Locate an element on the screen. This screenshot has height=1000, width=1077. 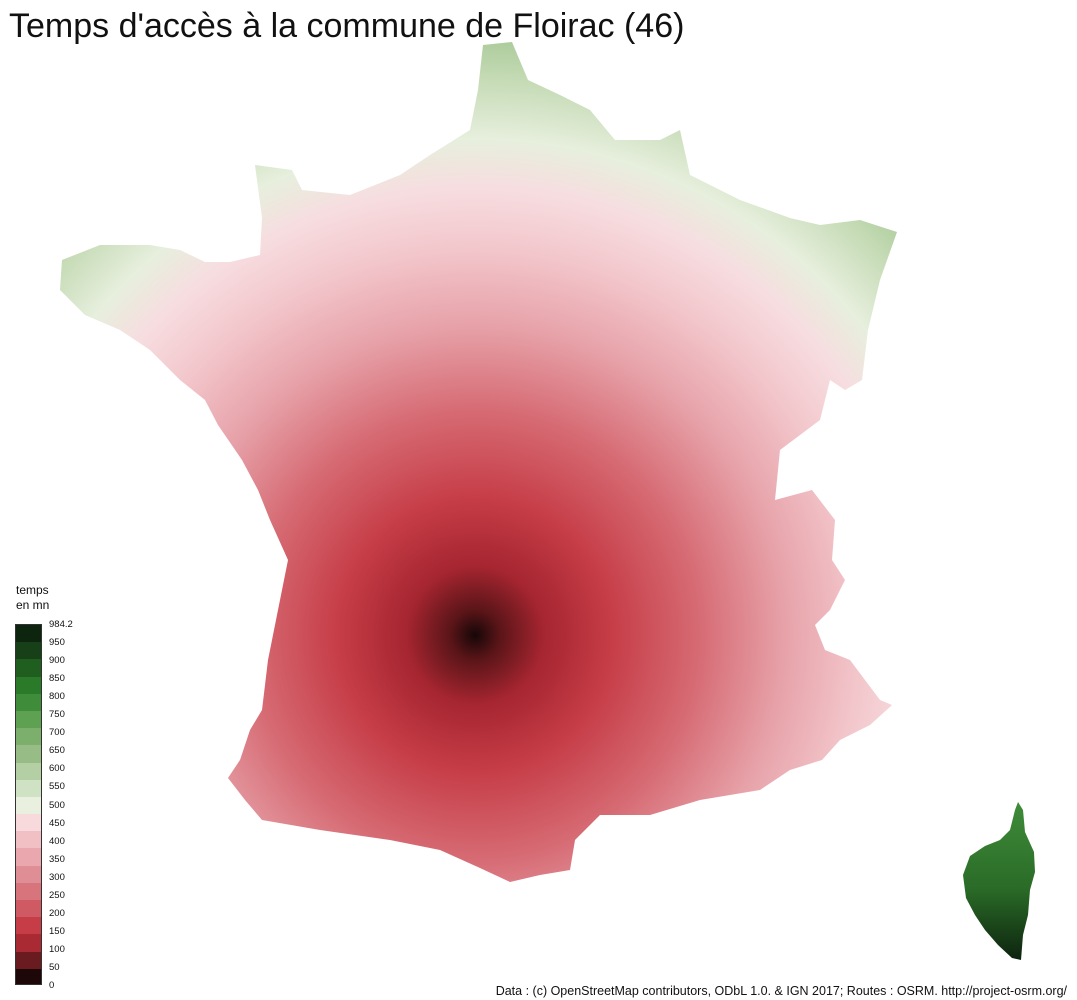
legend-break-label: 150 is located at coordinates (57, 931).